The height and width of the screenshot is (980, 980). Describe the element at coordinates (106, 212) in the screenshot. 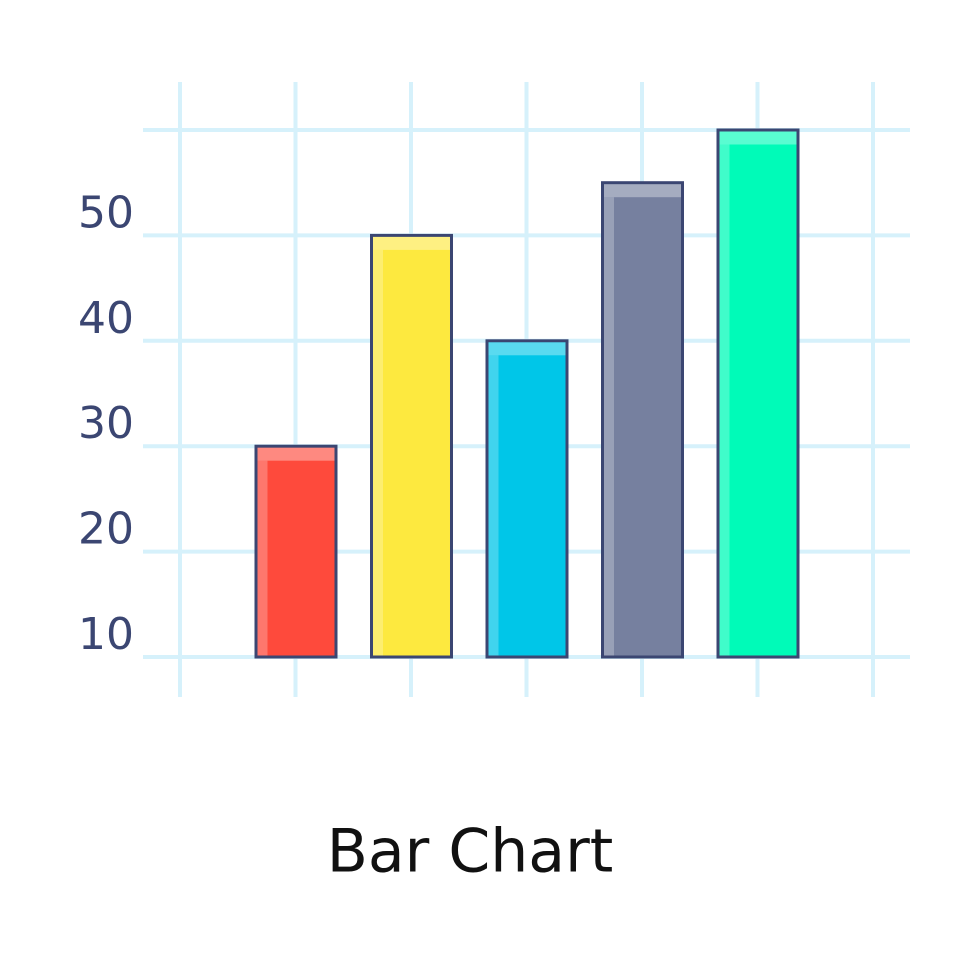

I see `y-tick-label: 50` at that location.